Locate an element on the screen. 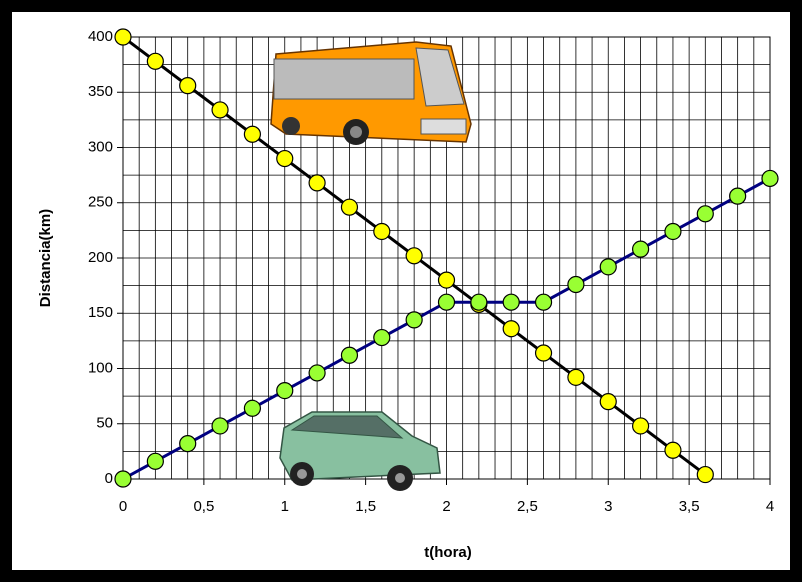  y-axis-title: Distancia(km) is located at coordinates (45, 258).